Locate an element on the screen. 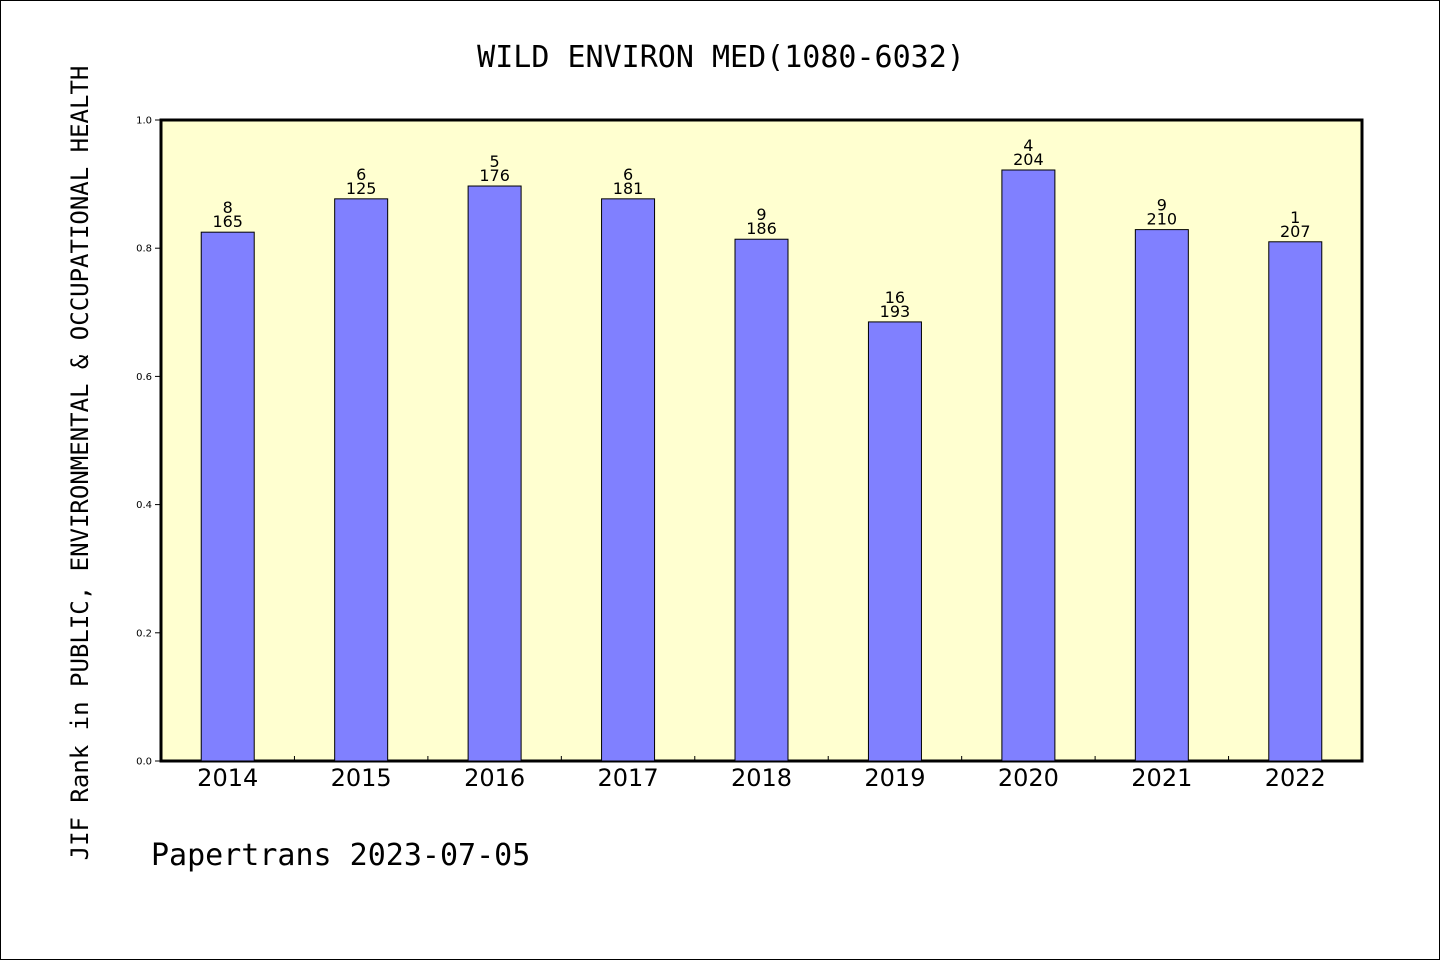  x-tick-label: 2021 is located at coordinates (1161, 778).